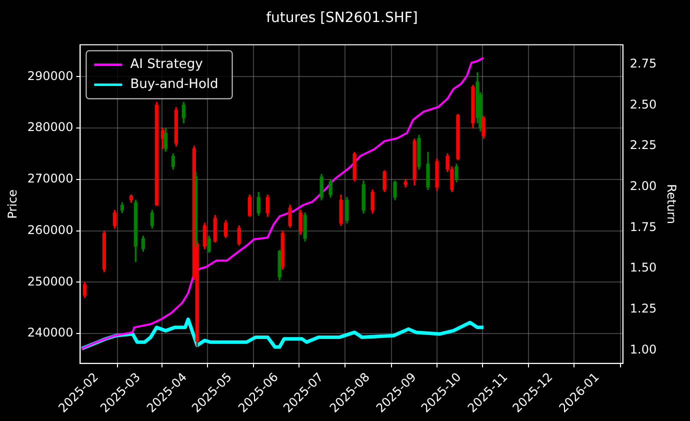  I want to click on y-tick-label: 260000, so click(50, 229).